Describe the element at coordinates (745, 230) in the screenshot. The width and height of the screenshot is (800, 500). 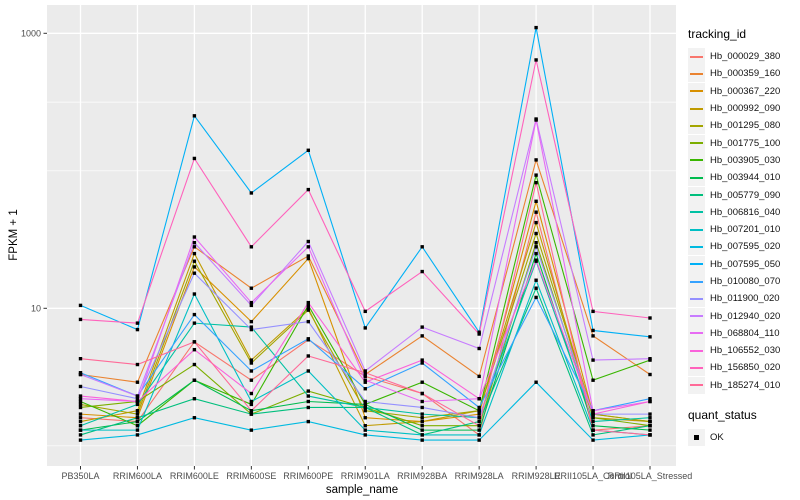
I see `legend-item-label: Hb_007201_010` at that location.